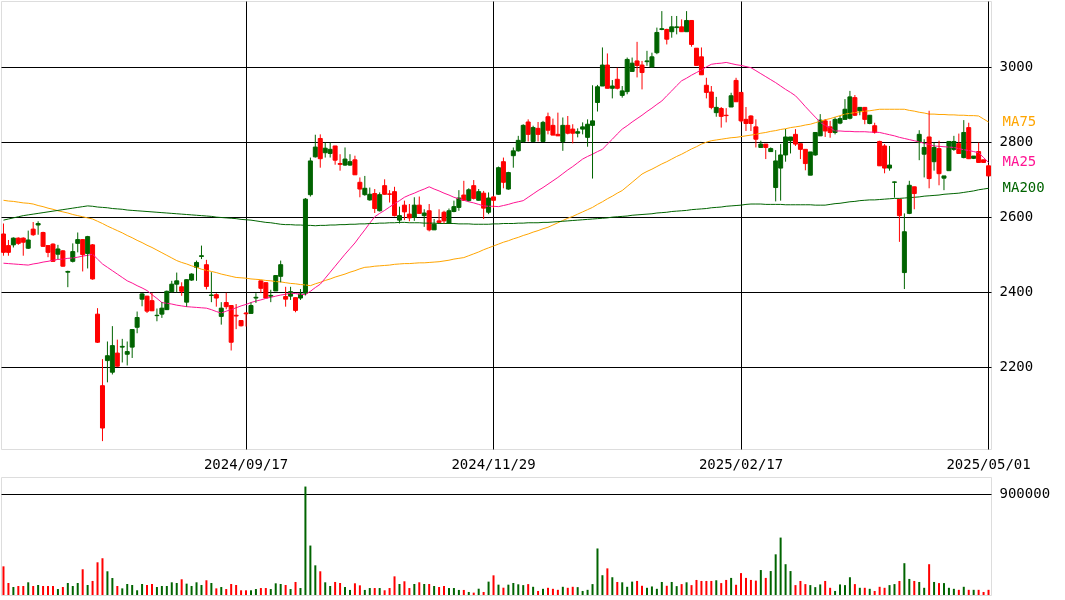  What do you see at coordinates (1016, 366) in the screenshot?
I see `y-tick-label: 2200` at bounding box center [1016, 366].